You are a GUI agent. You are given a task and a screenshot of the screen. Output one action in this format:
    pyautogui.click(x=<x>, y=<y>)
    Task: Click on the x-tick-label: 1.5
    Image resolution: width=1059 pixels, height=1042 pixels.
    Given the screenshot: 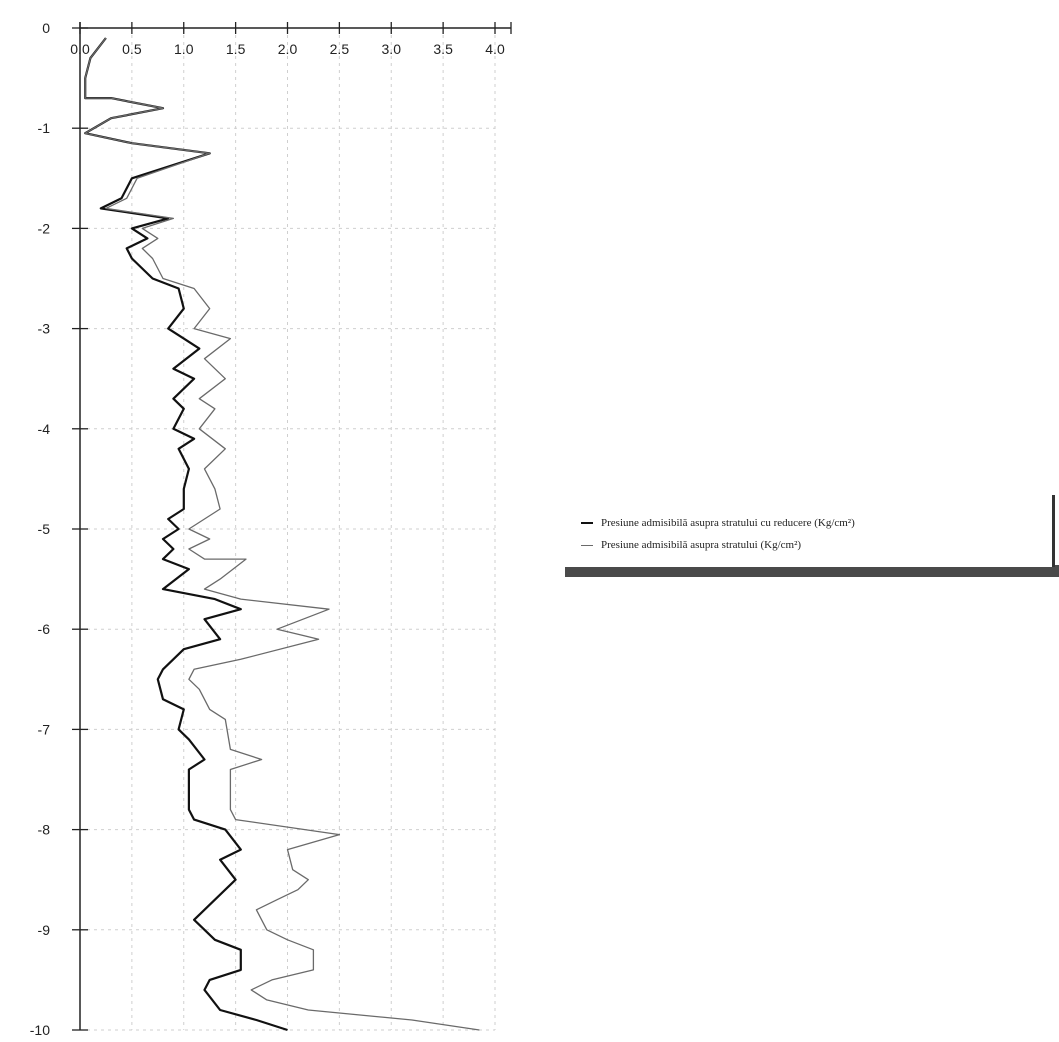 What is the action you would take?
    pyautogui.click(x=236, y=49)
    